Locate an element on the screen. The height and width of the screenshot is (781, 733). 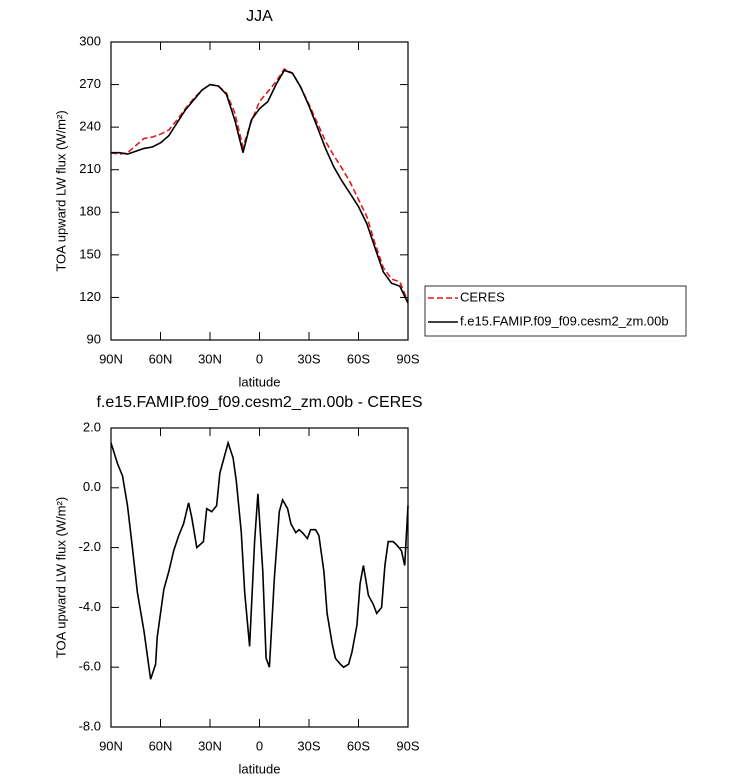
y-tick-label: 300 is located at coordinates (90, 40).